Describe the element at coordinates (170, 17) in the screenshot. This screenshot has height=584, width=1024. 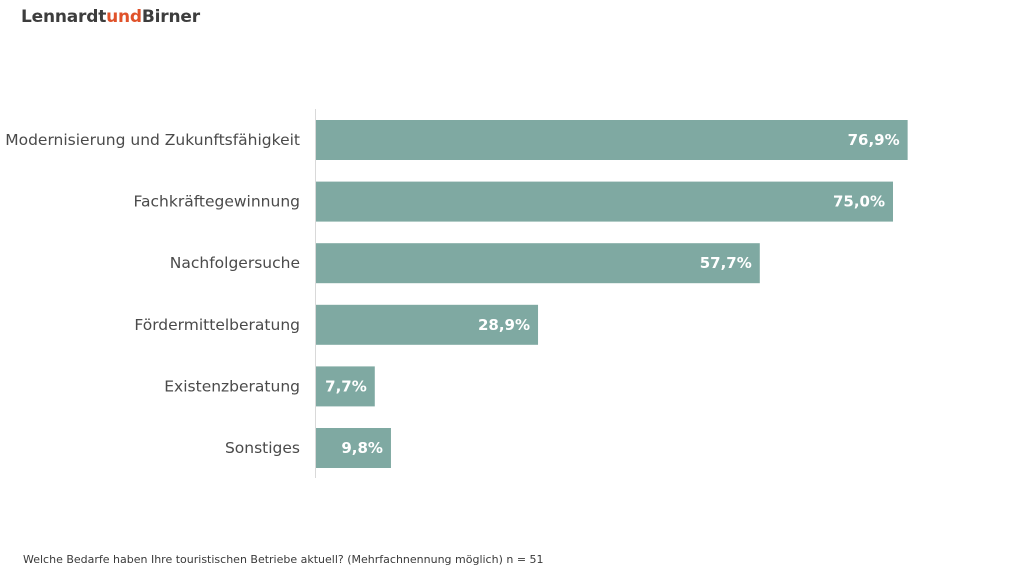
I see `logo-text-birner: Birner` at that location.